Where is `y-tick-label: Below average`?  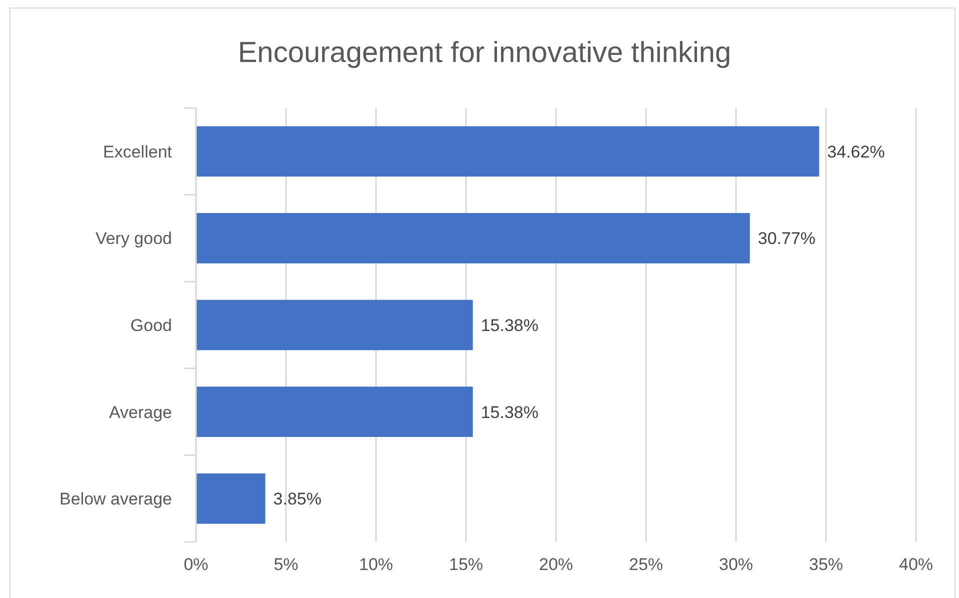 y-tick-label: Below average is located at coordinates (116, 499).